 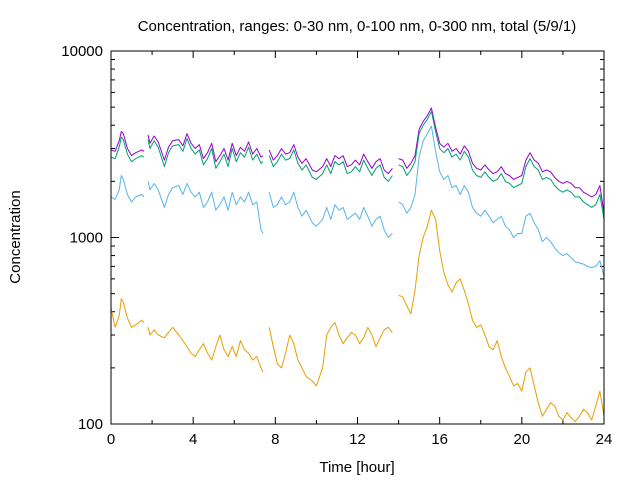 What do you see at coordinates (82, 51) in the screenshot?
I see `y-tick-label: 10000` at bounding box center [82, 51].